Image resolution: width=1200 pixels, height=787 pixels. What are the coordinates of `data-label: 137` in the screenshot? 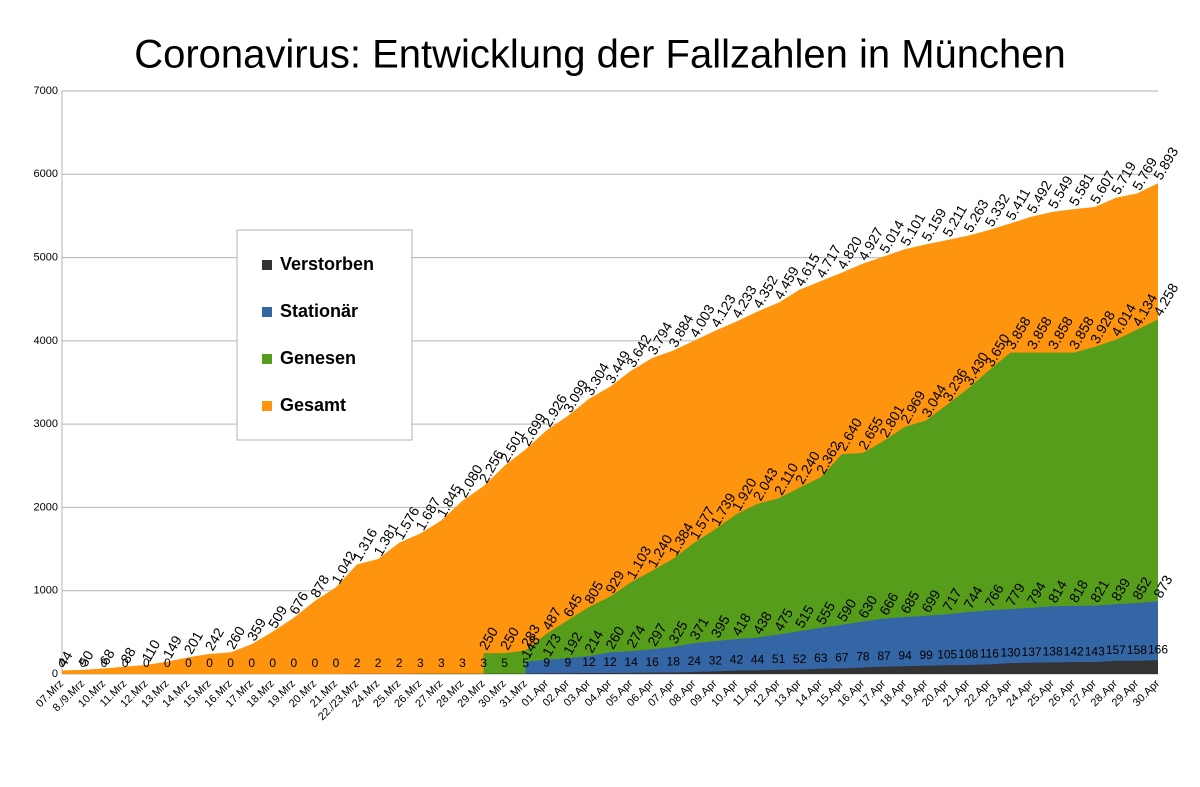 It's located at (1032, 652).